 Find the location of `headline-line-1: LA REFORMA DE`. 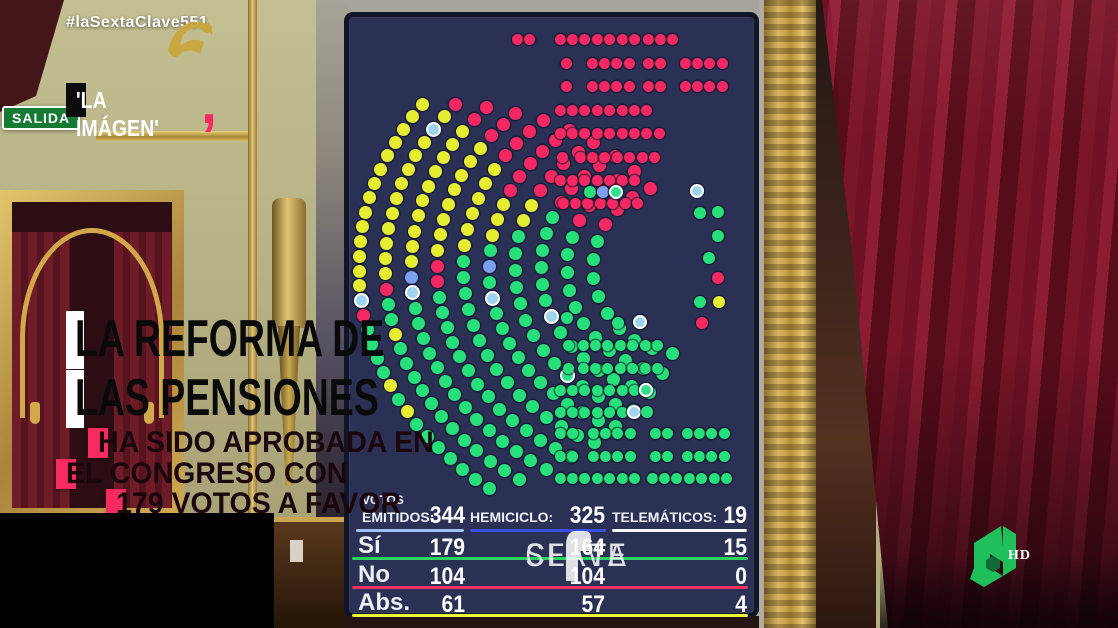

headline-line-1: LA REFORMA DE is located at coordinates (225, 340).